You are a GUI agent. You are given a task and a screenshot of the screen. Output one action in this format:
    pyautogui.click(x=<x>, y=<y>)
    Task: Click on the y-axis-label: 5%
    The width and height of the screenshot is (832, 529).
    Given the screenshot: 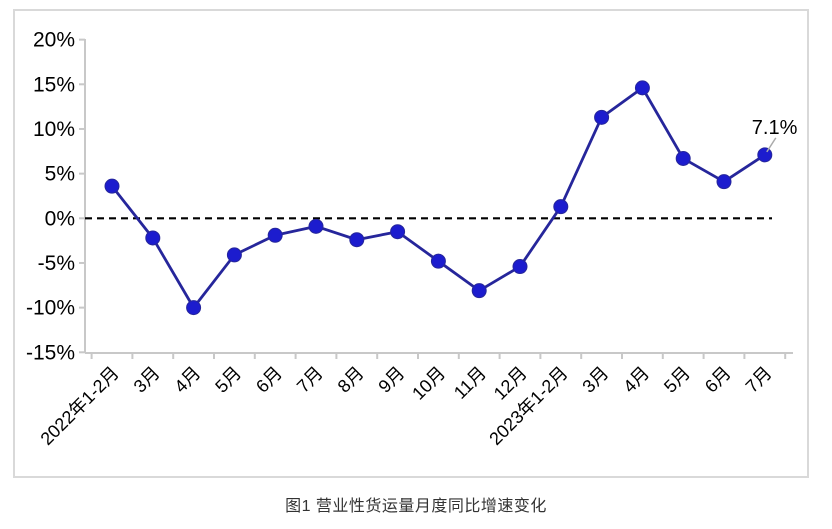 What is the action you would take?
    pyautogui.click(x=60, y=174)
    